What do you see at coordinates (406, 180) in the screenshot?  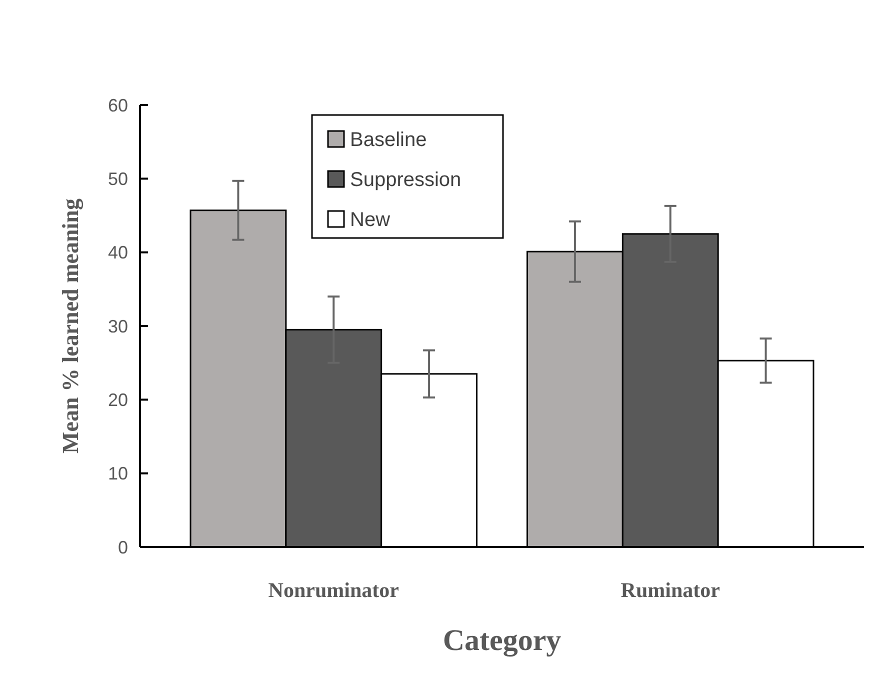 I see `legend-label: Suppression` at bounding box center [406, 180].